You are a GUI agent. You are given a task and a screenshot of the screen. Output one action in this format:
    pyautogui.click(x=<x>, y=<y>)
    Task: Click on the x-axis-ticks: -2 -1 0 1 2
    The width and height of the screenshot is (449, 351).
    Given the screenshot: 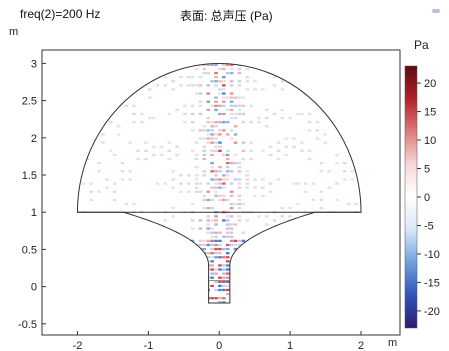 What is the action you would take?
    pyautogui.click(x=218, y=341)
    